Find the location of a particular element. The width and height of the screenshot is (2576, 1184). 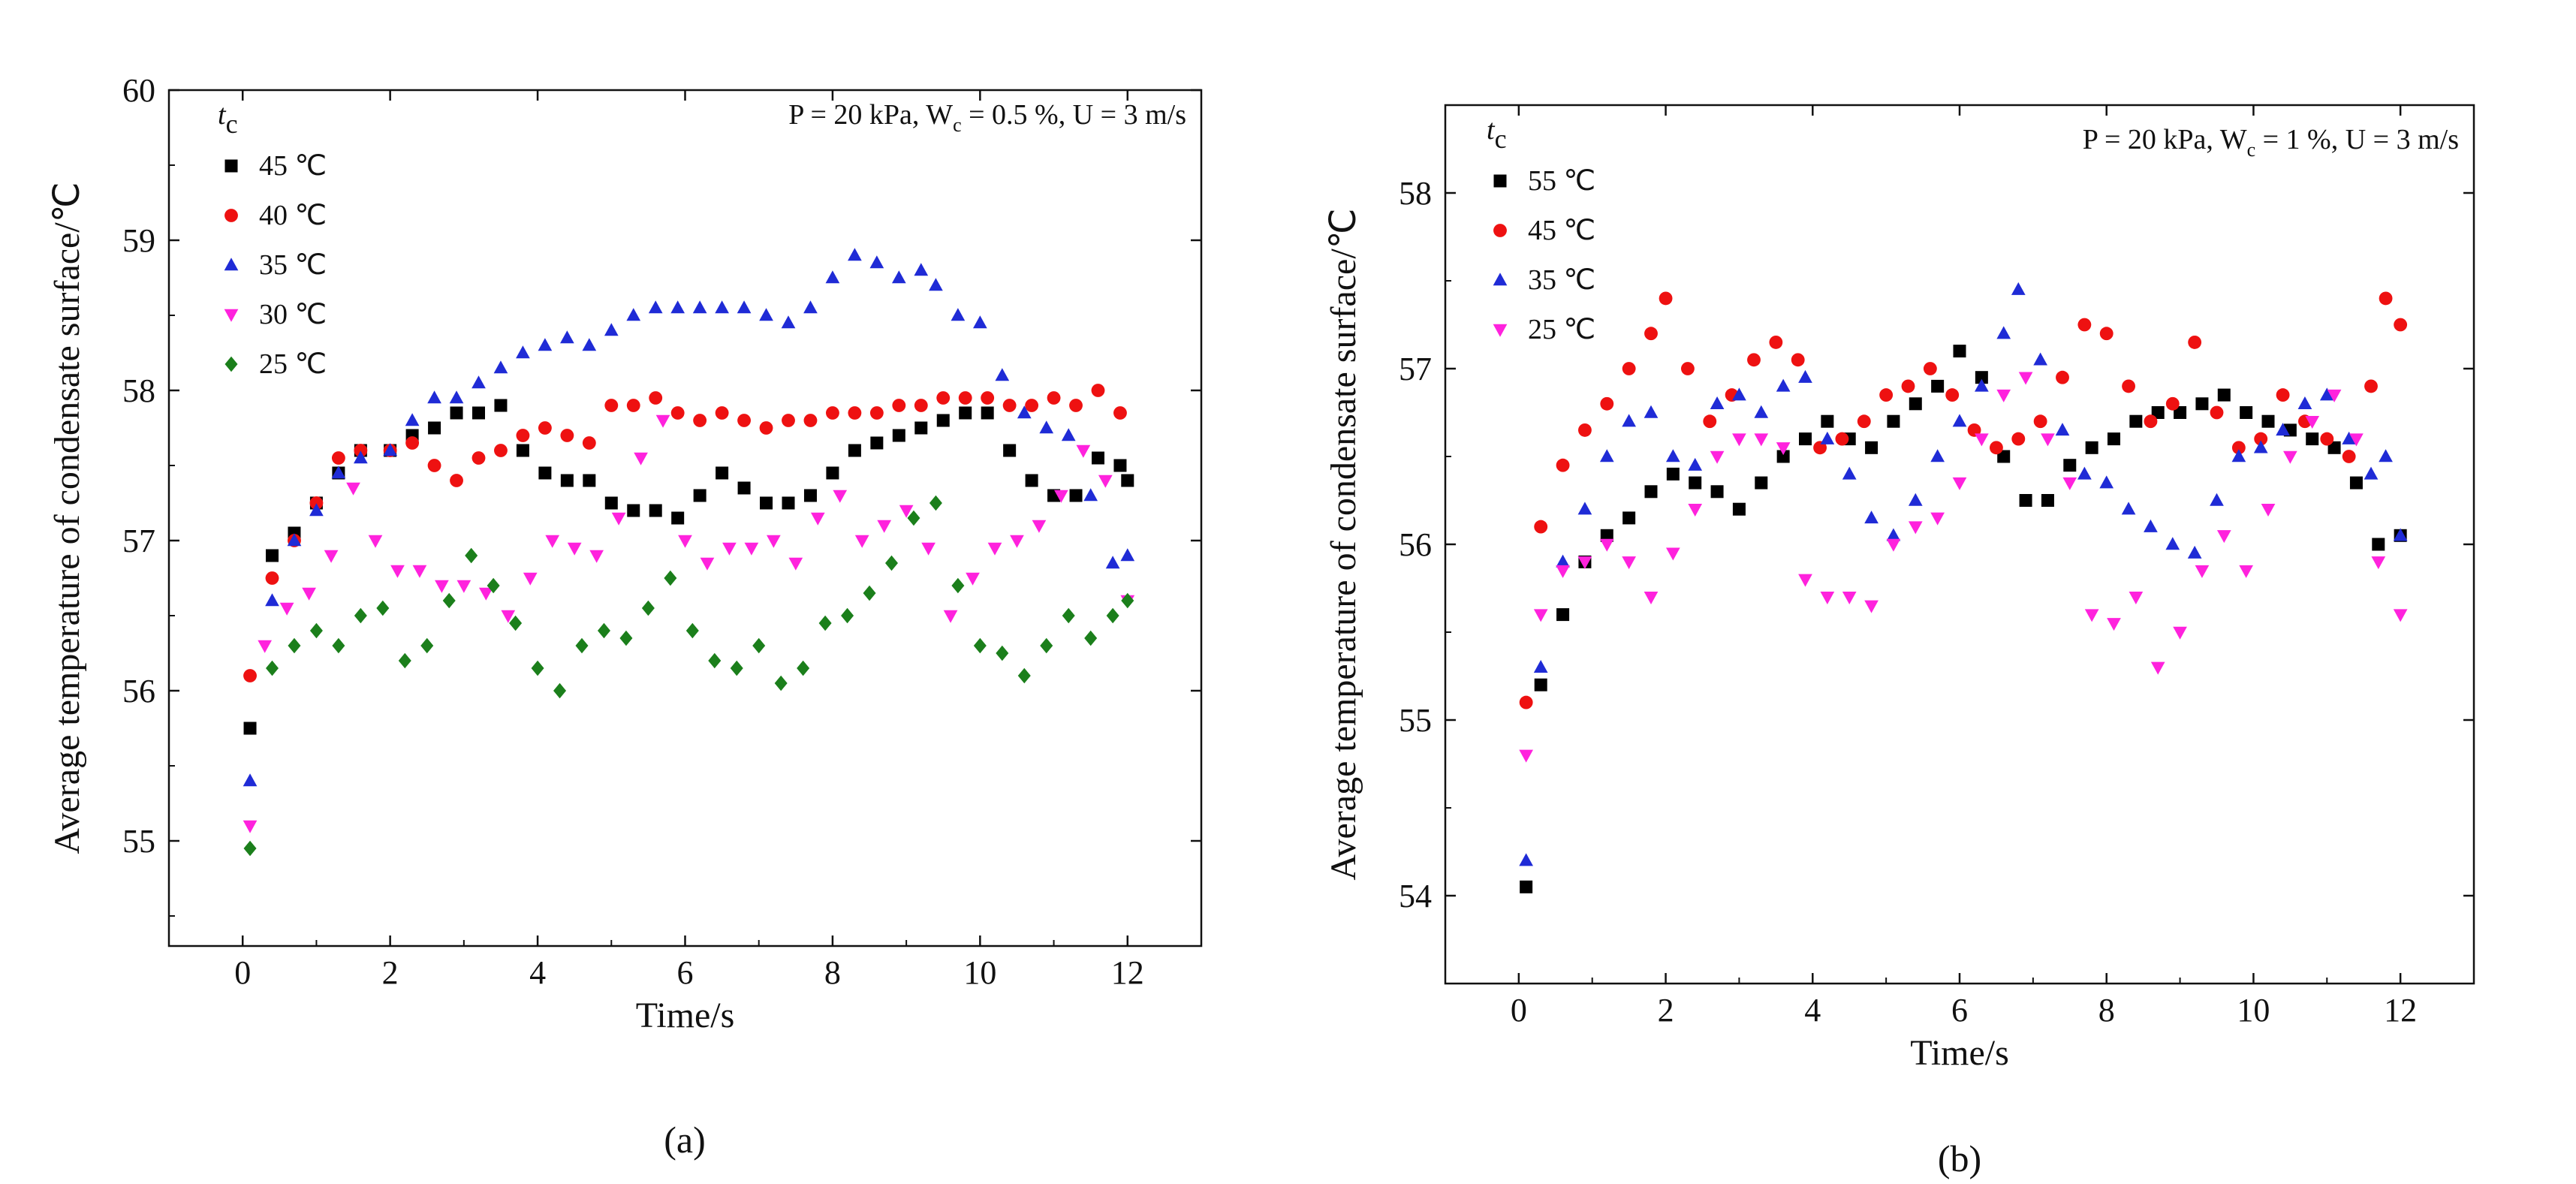

x-tick-label: 12 is located at coordinates (1127, 972).